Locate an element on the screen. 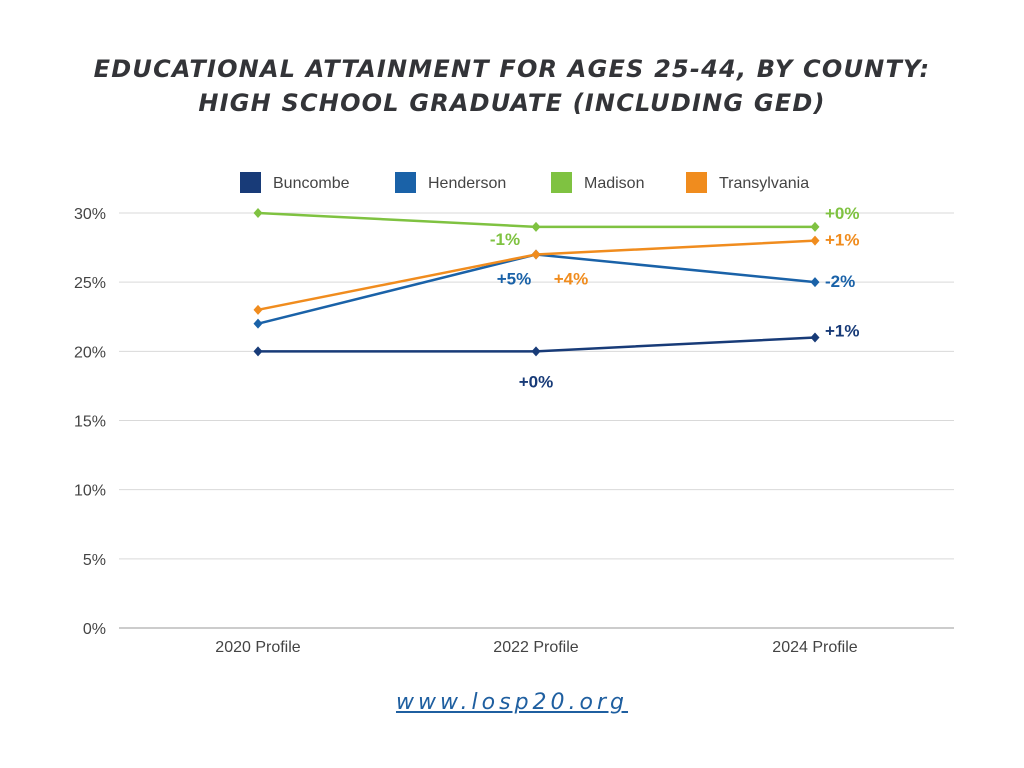 Image resolution: width=1024 pixels, height=768 pixels. y-tick-label: 10% is located at coordinates (90, 491).